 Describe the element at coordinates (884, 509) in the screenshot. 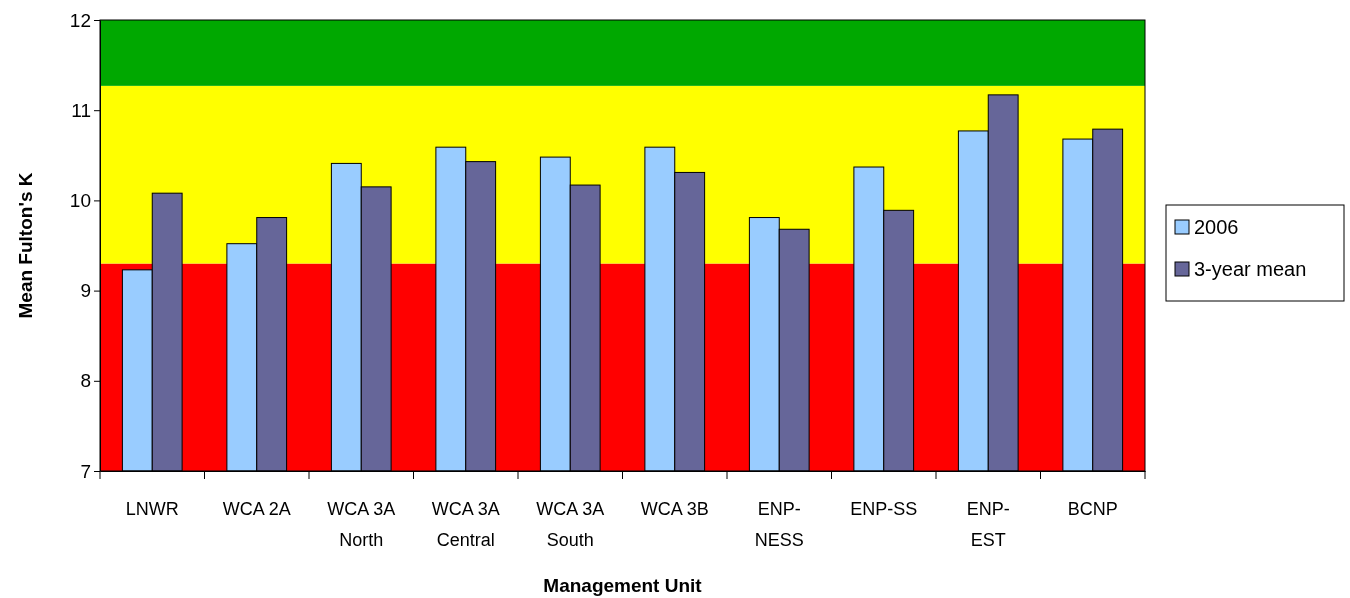

I see `x-tick-label: ENP-SS` at that location.